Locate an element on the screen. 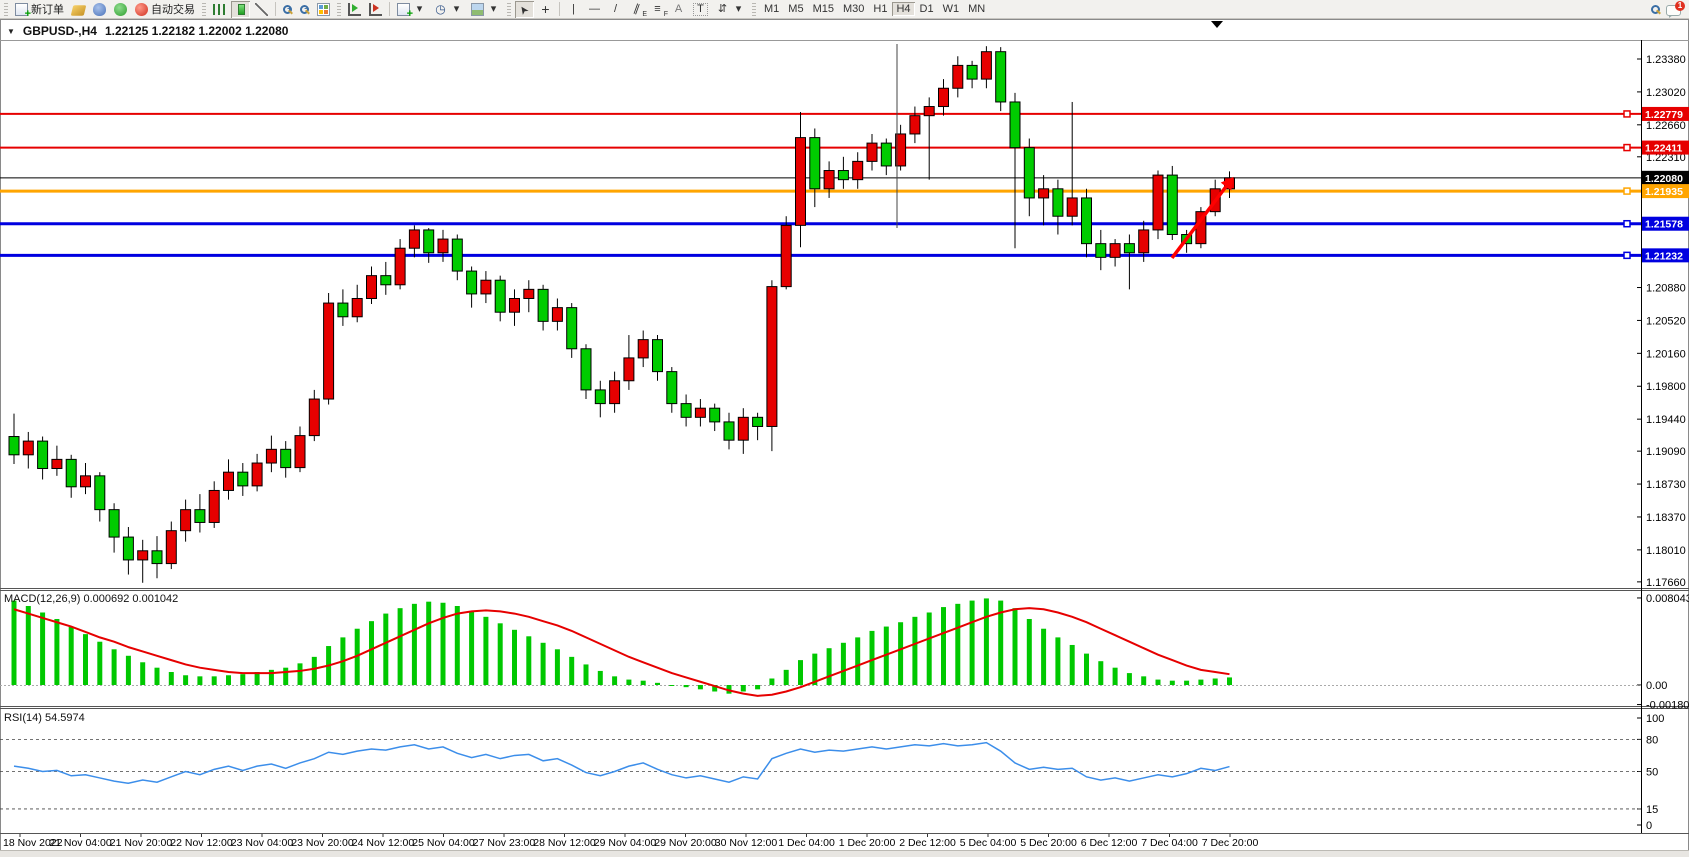  support-line-blue-2-marker is located at coordinates (1627, 255).